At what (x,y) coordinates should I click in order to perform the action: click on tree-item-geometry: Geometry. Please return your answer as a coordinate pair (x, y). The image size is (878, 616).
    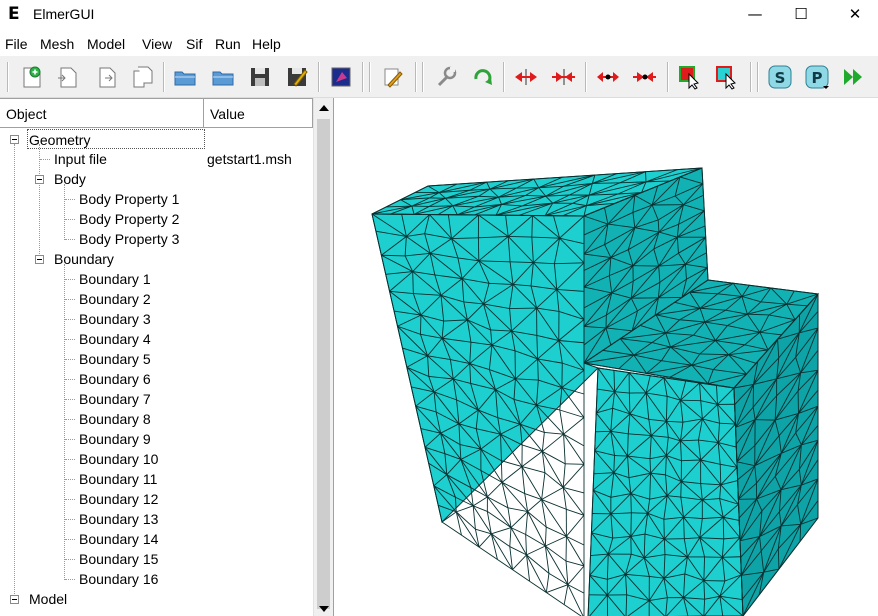
    Looking at the image, I should click on (116, 139).